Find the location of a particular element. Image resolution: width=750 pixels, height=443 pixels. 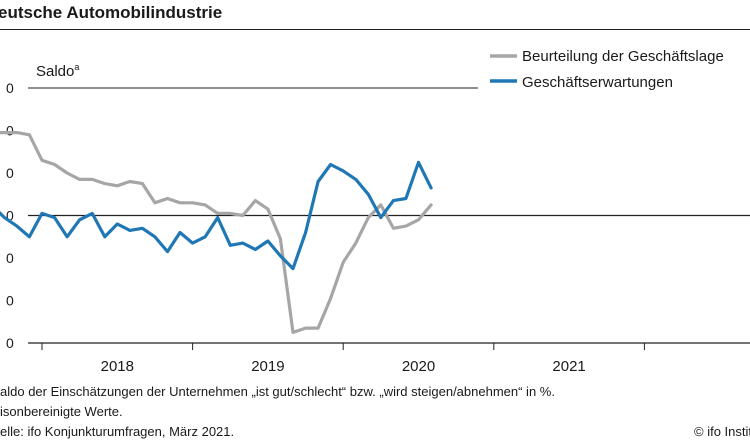

x-axis is located at coordinates (343, 346).